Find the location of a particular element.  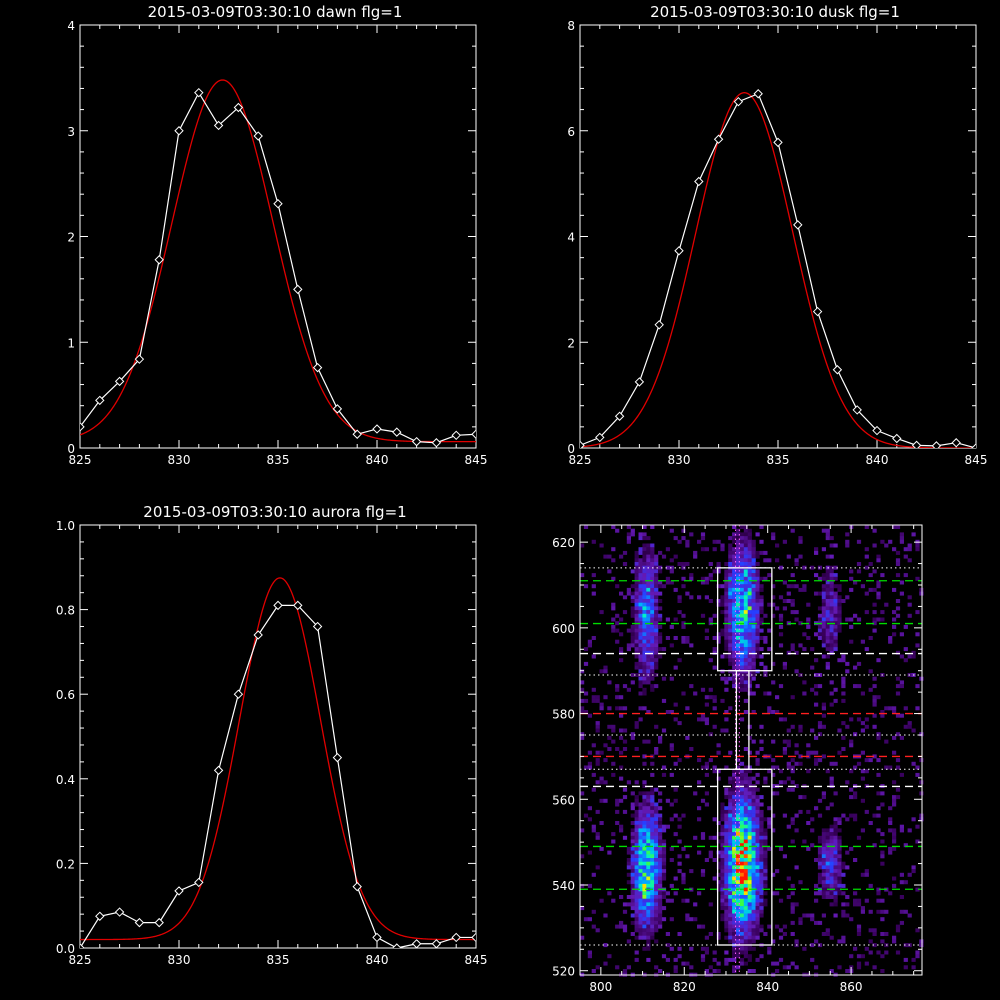

aurora-data-point is located at coordinates (139, 922).